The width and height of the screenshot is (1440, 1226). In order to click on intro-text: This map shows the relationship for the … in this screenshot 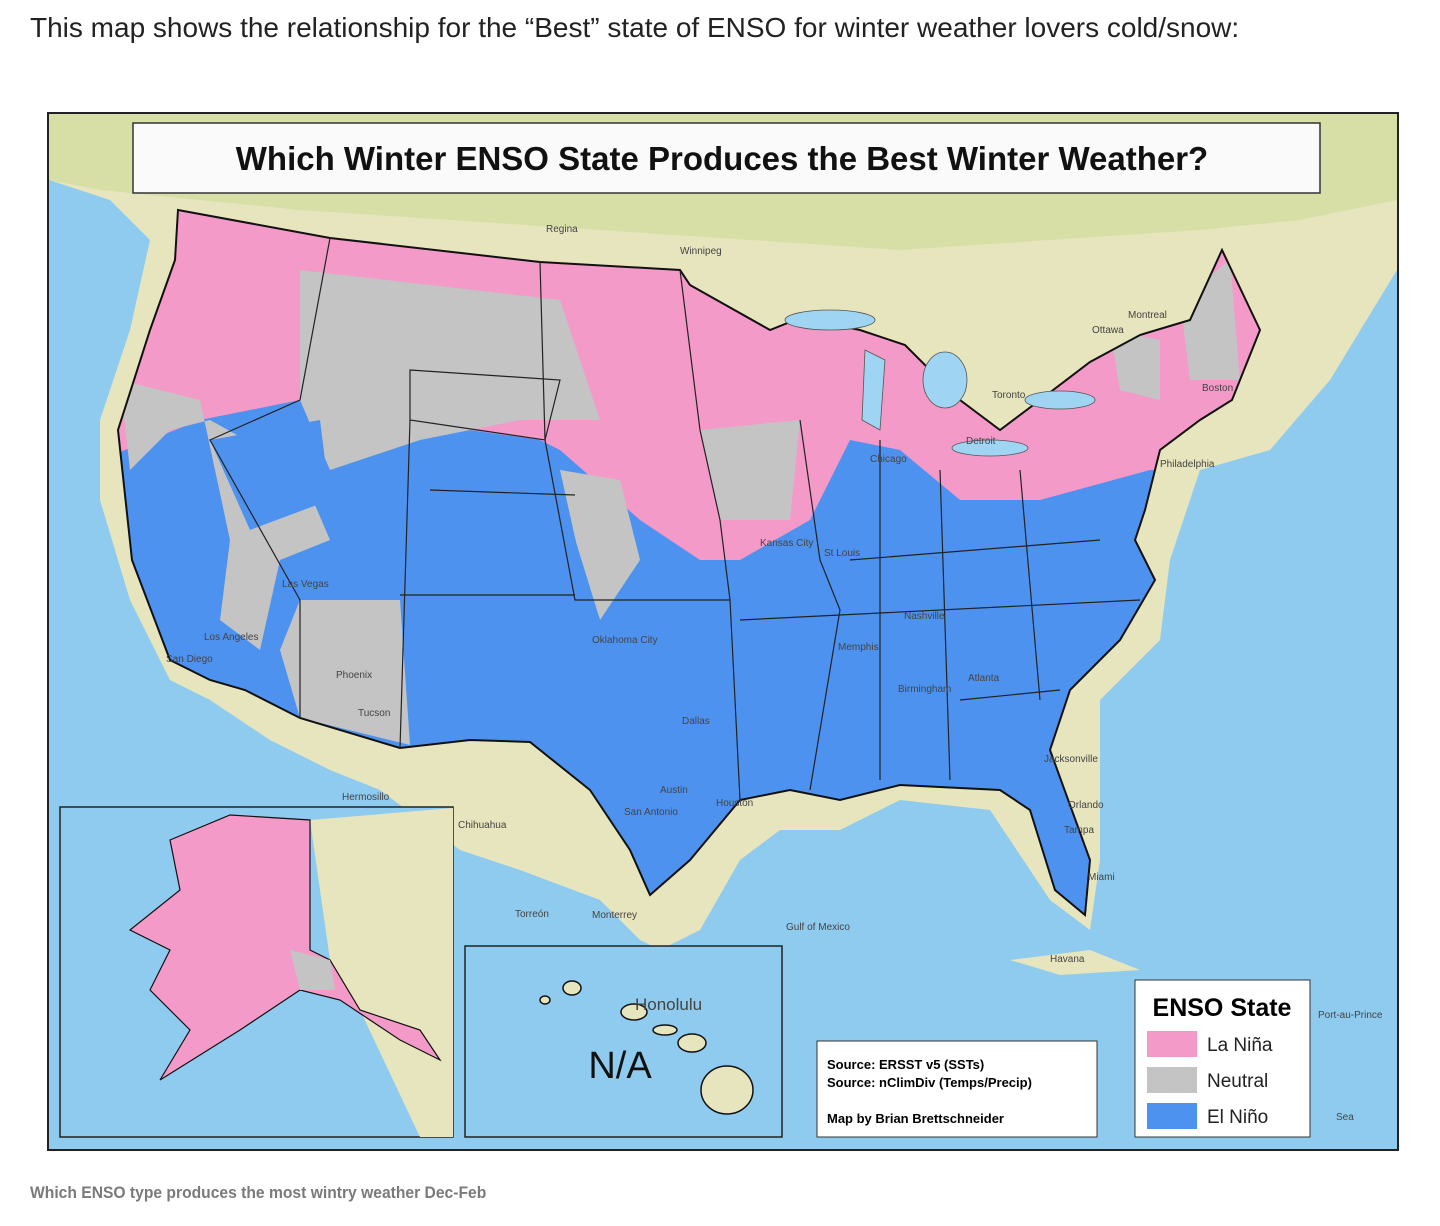, I will do `click(635, 27)`.